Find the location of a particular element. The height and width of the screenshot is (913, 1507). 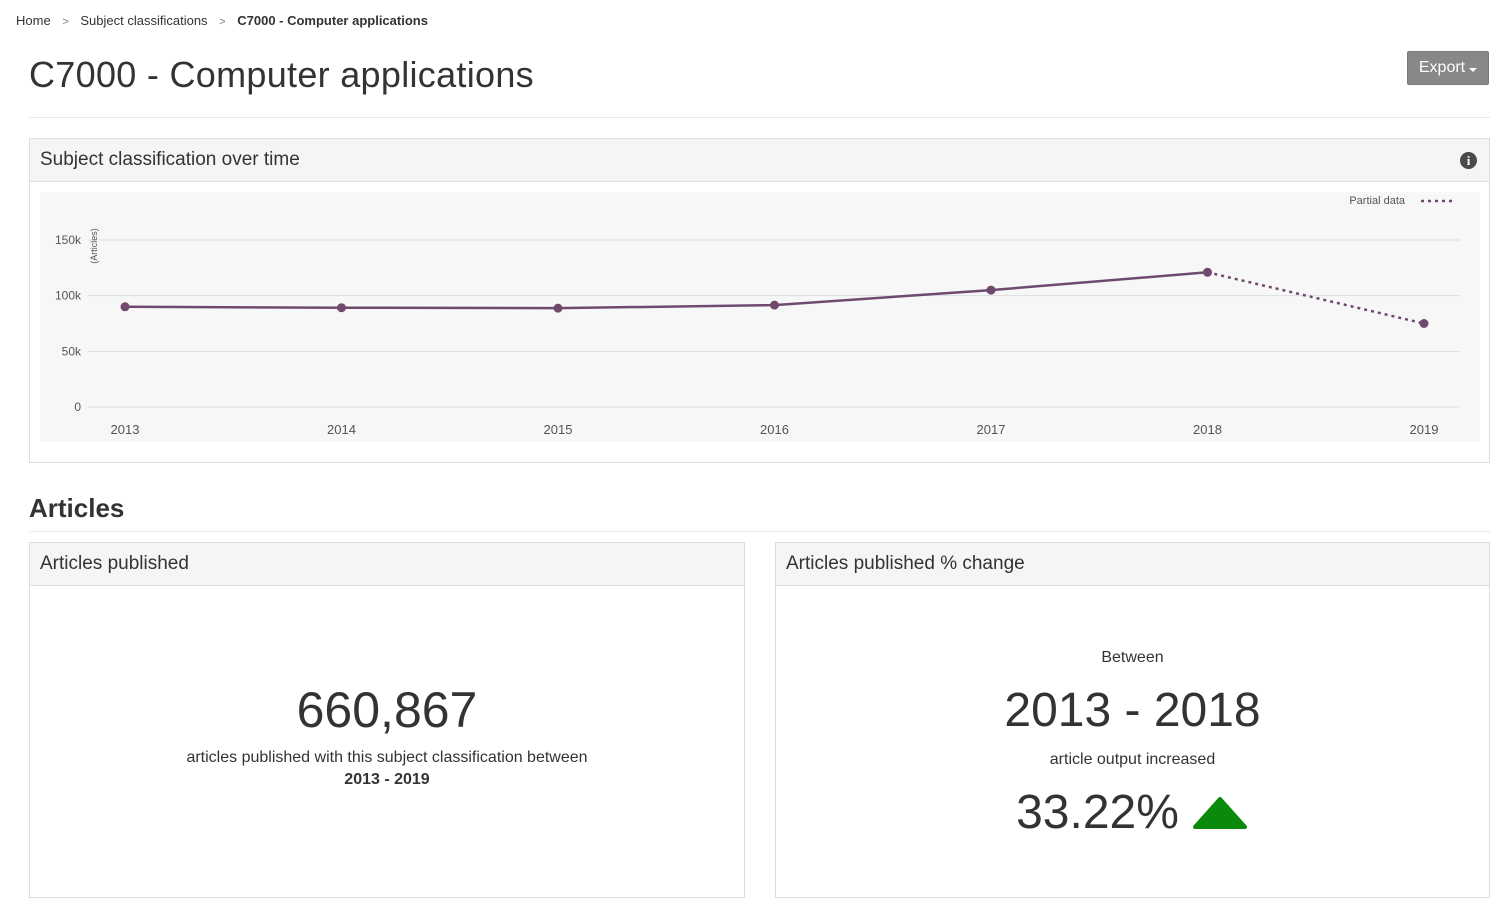

x-tick-label: 2015 is located at coordinates (558, 429).